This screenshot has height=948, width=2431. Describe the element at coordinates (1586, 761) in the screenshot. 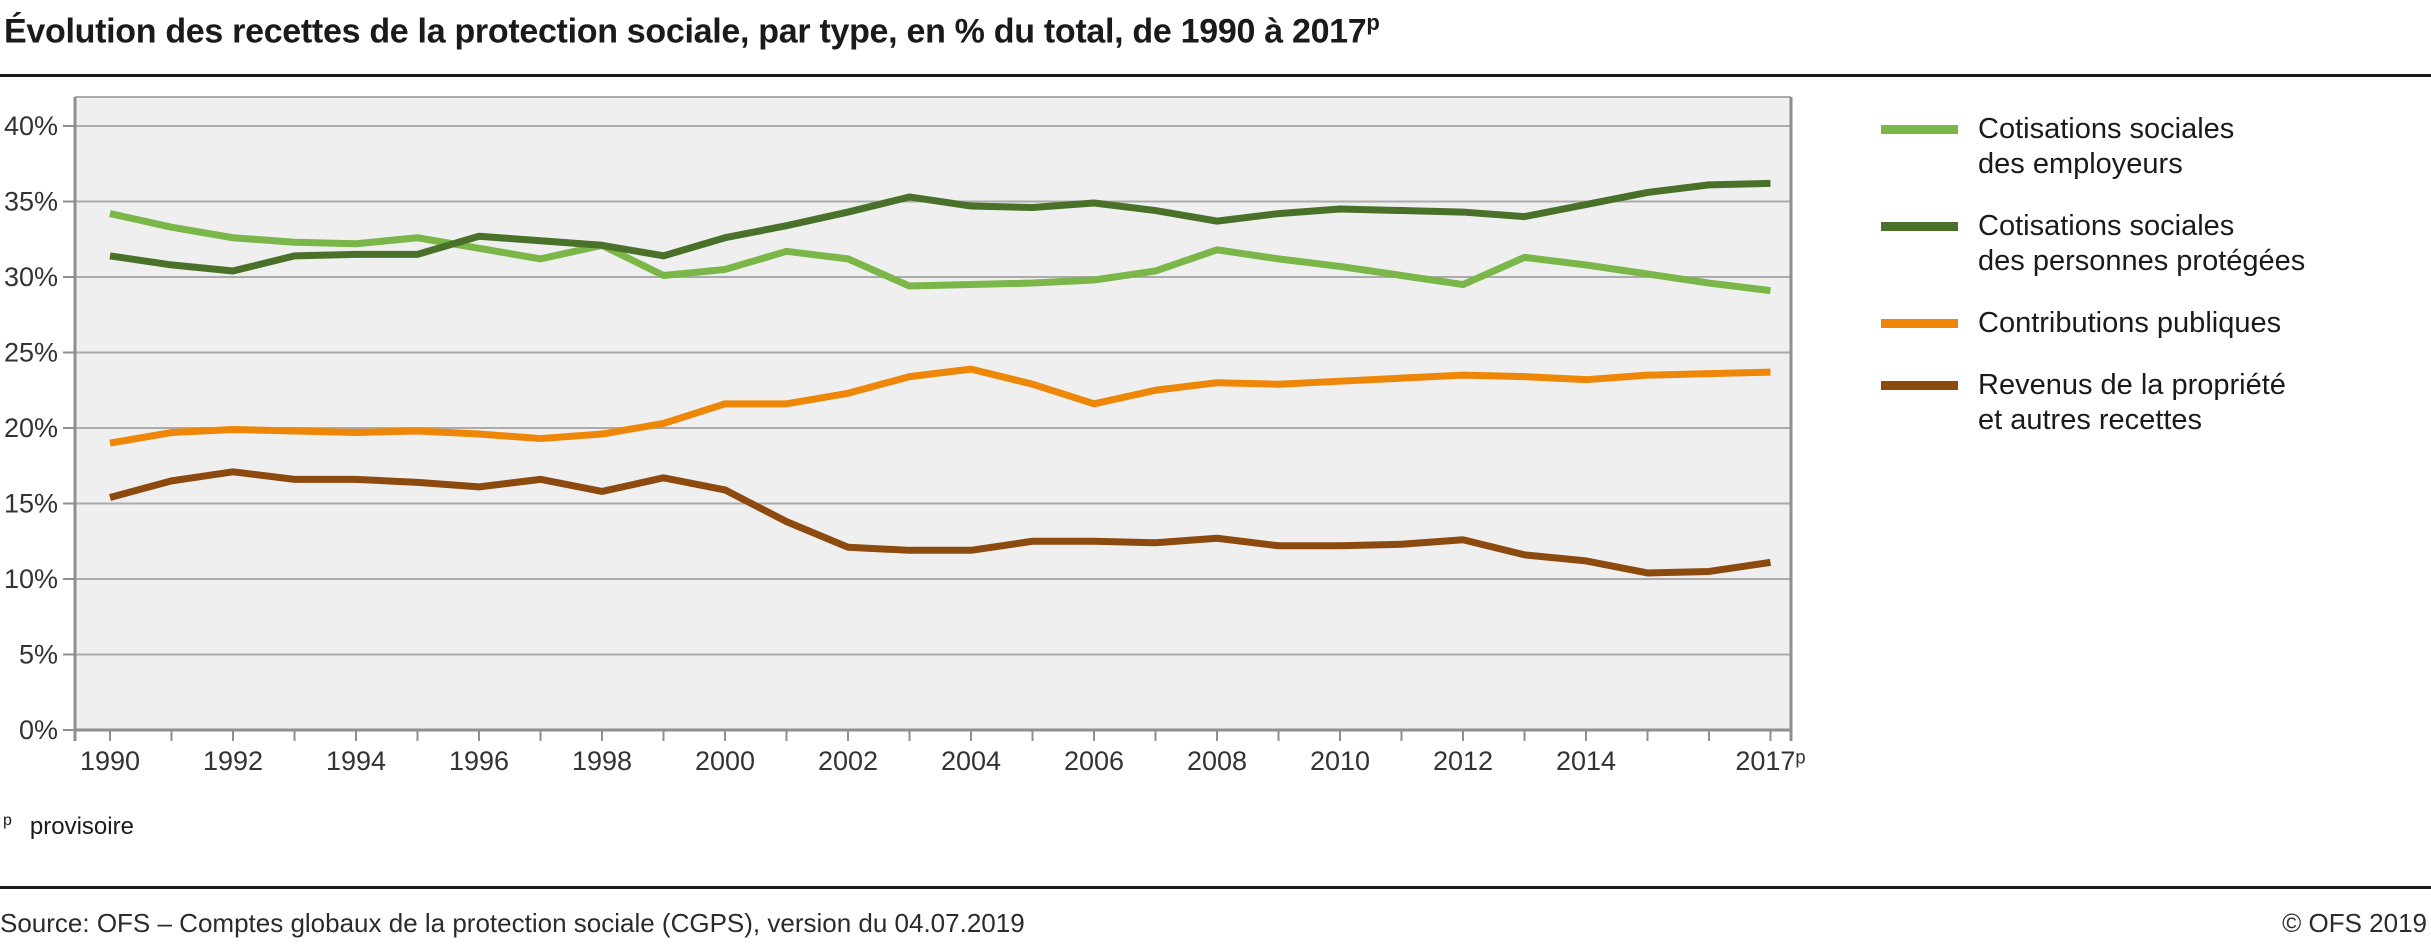

I see `x-tick-label-2014: 2014` at that location.